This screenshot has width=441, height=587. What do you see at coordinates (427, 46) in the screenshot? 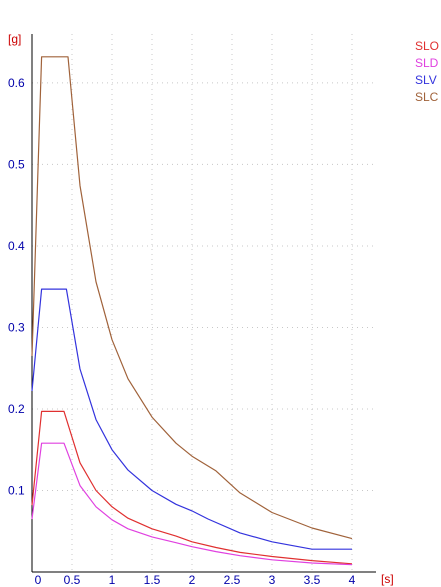
I see `legend-entry-slo: SLO` at bounding box center [427, 46].